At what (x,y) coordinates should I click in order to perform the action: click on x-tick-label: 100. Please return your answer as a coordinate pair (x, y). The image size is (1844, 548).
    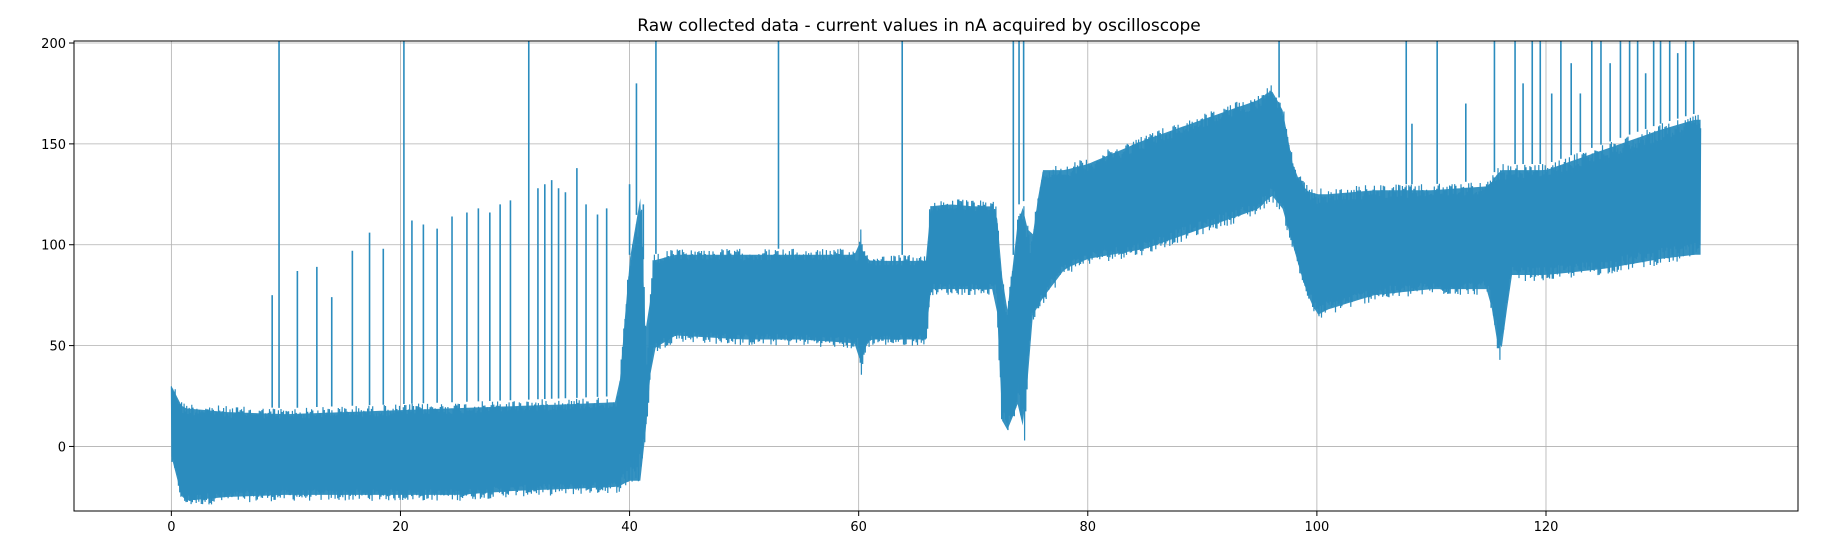
    Looking at the image, I should click on (1316, 527).